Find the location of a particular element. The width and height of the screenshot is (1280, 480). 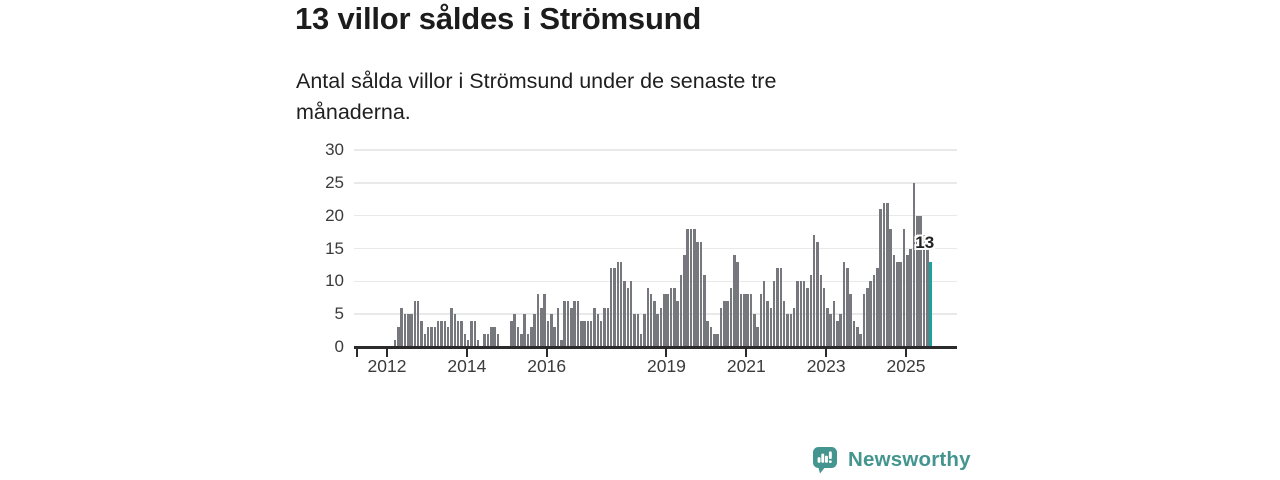

x-tick-label: 2012 is located at coordinates (387, 366).